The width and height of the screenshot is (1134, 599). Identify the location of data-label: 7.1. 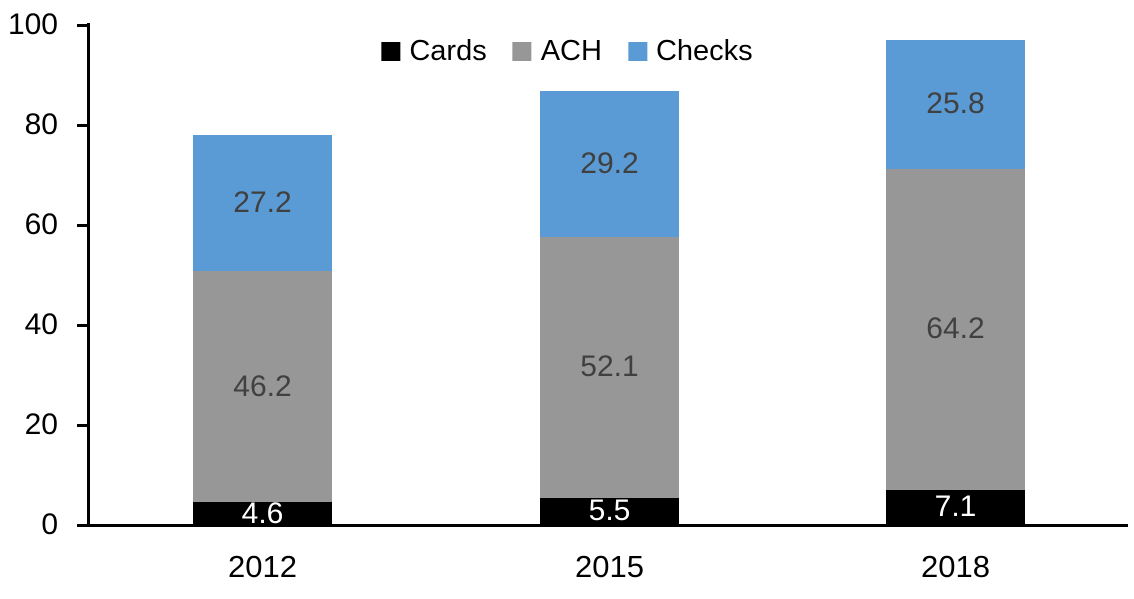
(955, 507).